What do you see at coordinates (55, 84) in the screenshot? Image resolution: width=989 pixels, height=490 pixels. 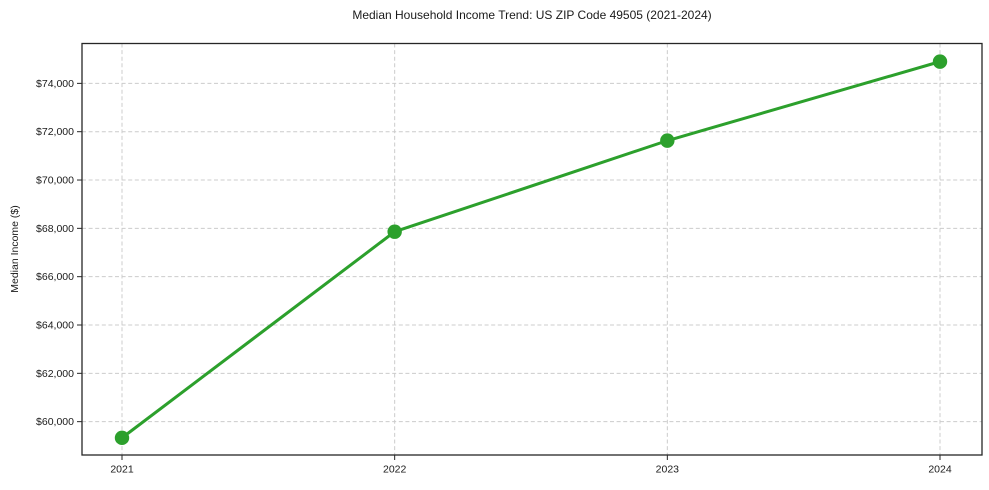 I see `y-tick-label: $74,000` at bounding box center [55, 84].